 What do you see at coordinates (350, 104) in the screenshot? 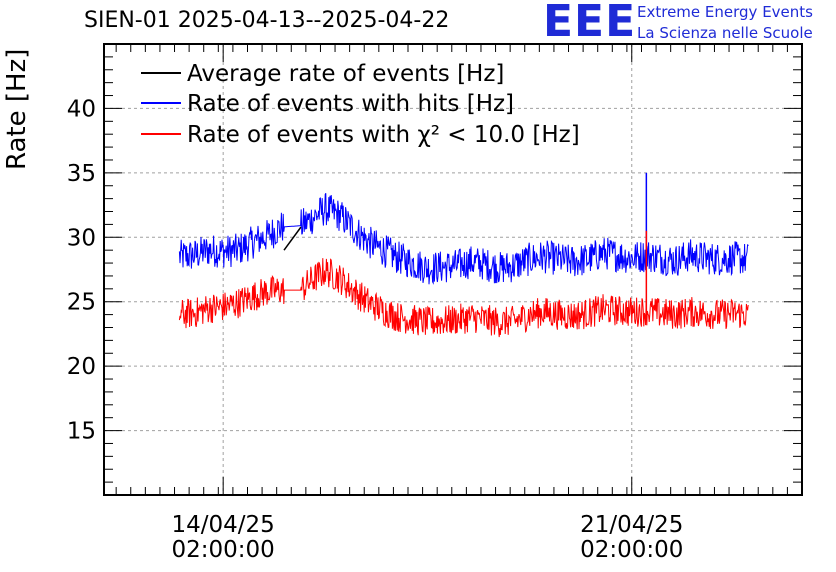
I see `legend-label-hits: Rate of events with hits [Hz]` at bounding box center [350, 104].